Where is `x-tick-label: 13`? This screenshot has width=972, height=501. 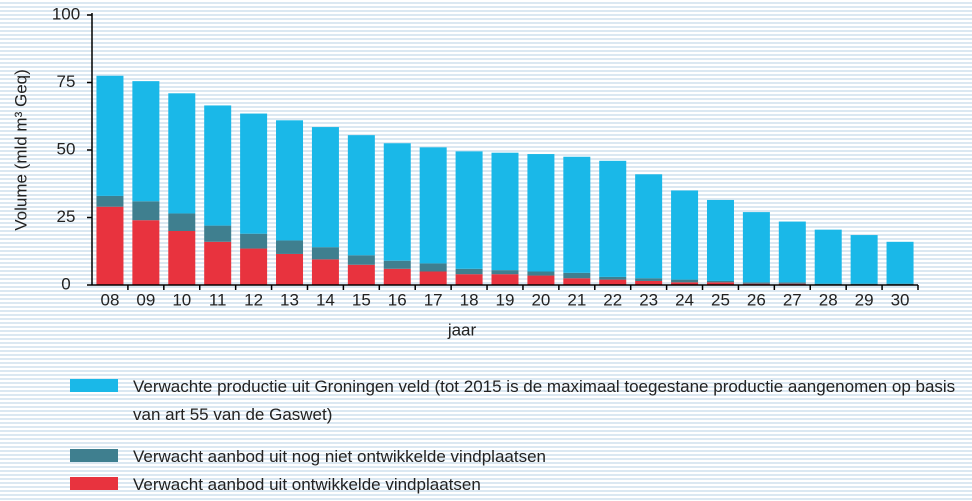 x-tick-label: 13 is located at coordinates (289, 299).